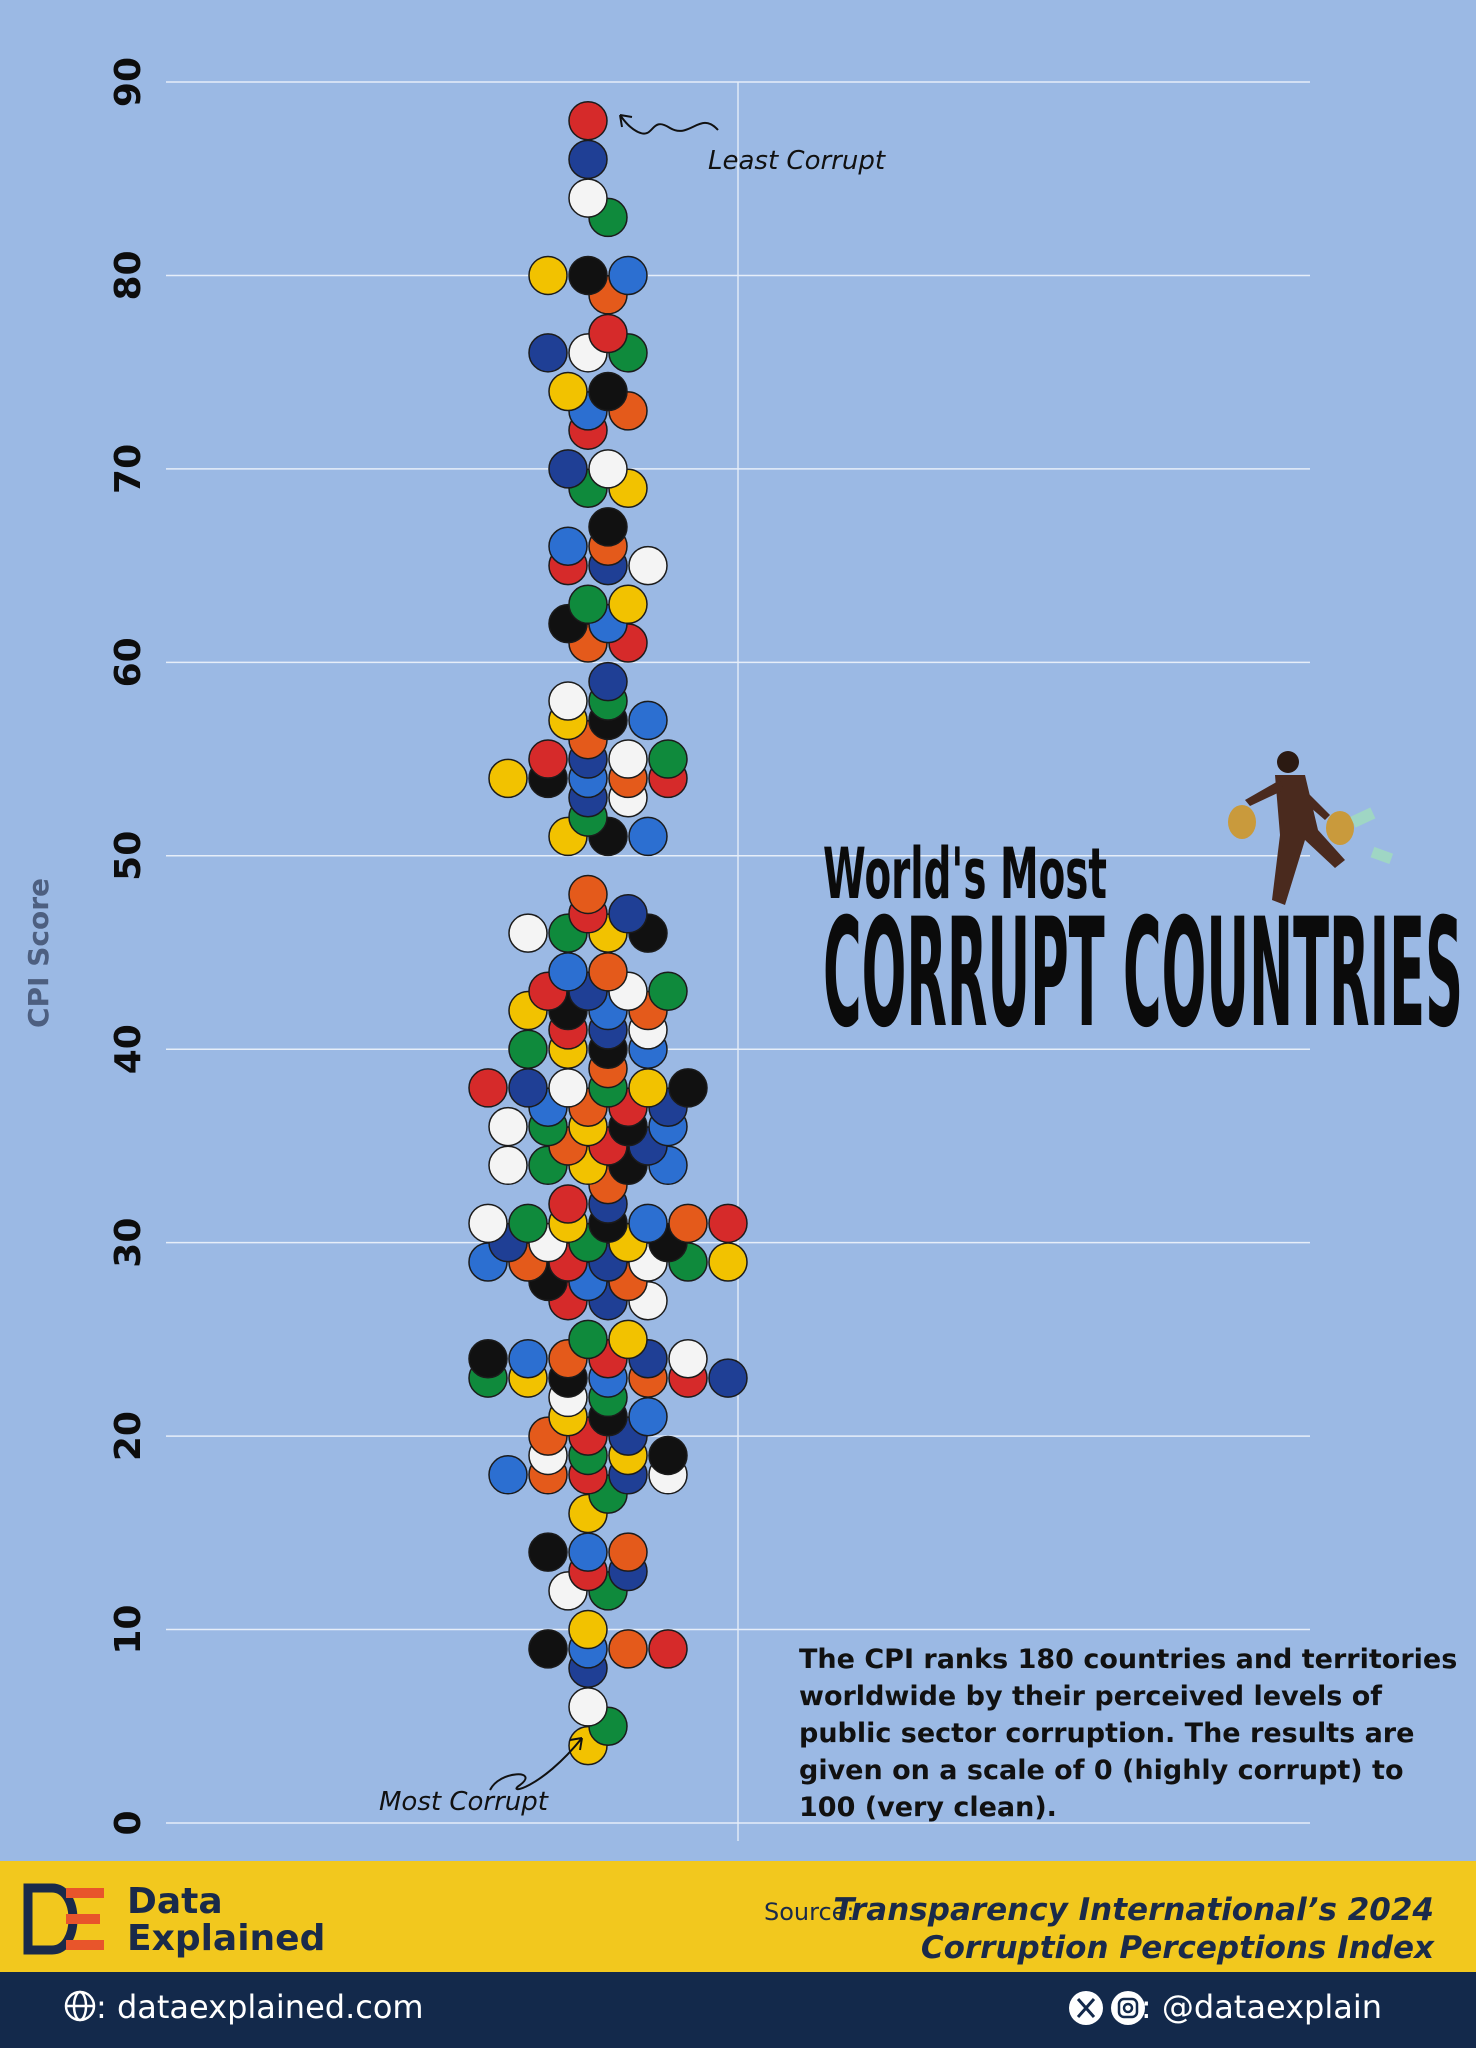  I want to click on globe-icon, so click(80, 2006).